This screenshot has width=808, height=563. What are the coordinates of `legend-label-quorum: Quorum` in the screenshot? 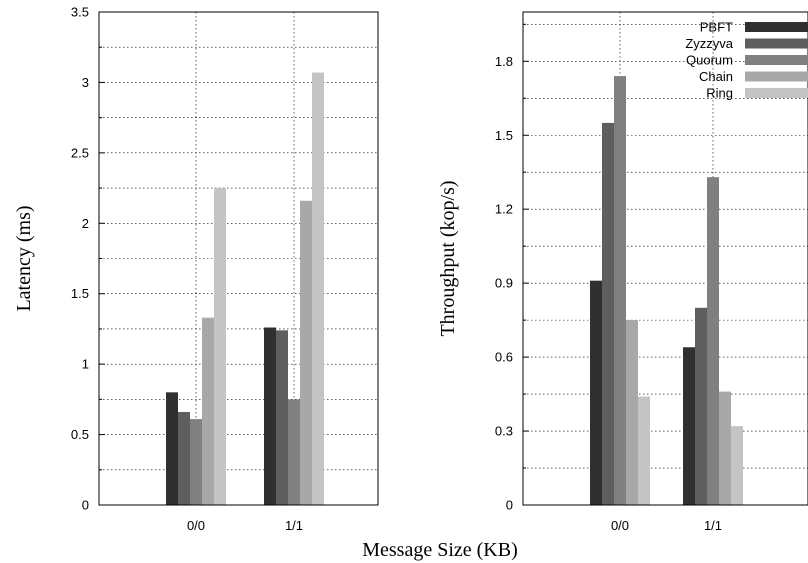 It's located at (709, 60).